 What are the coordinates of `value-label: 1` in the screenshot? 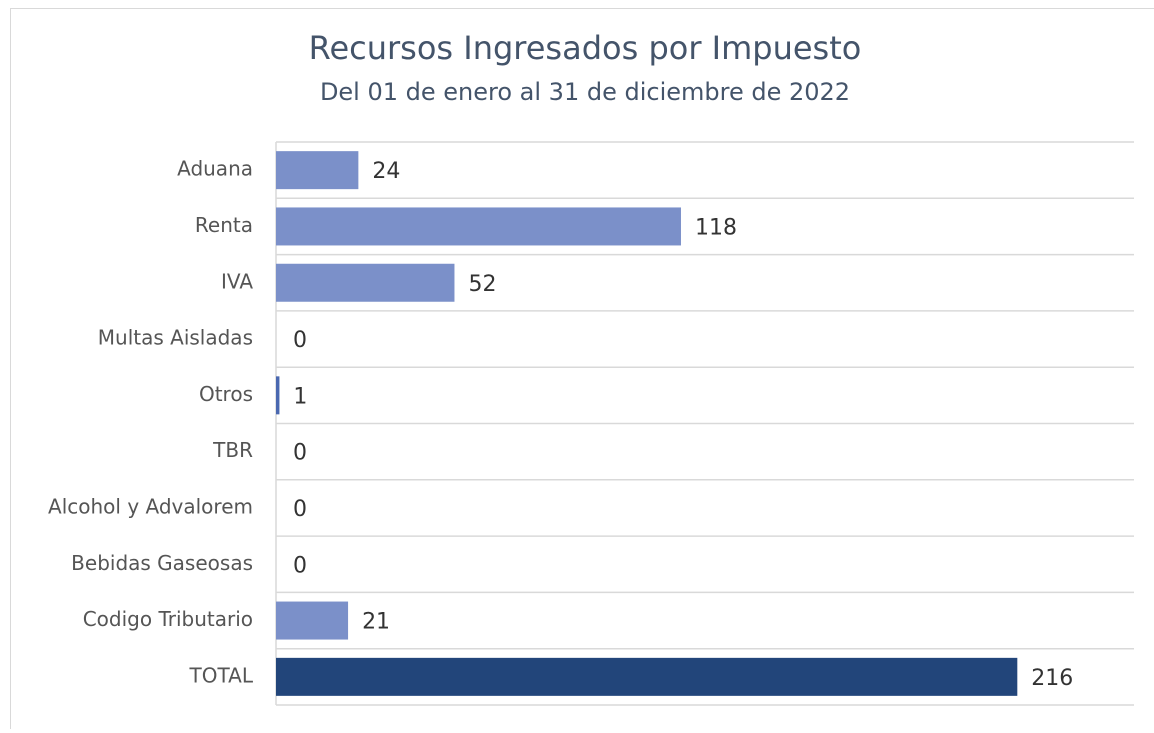 It's located at (300, 396).